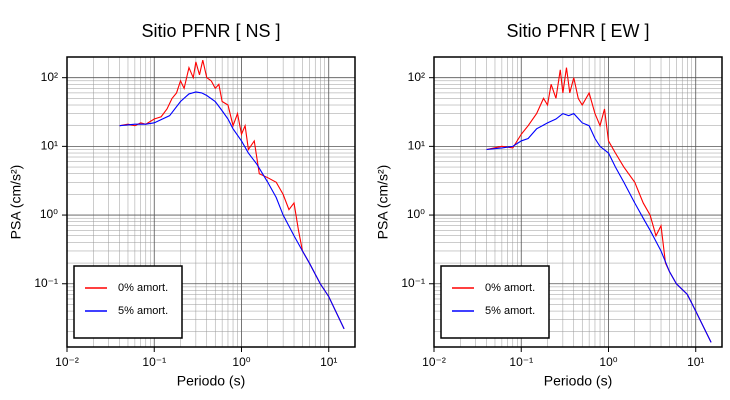  I want to click on chart-title: Sitio PFNR [ EW ], so click(577, 31).